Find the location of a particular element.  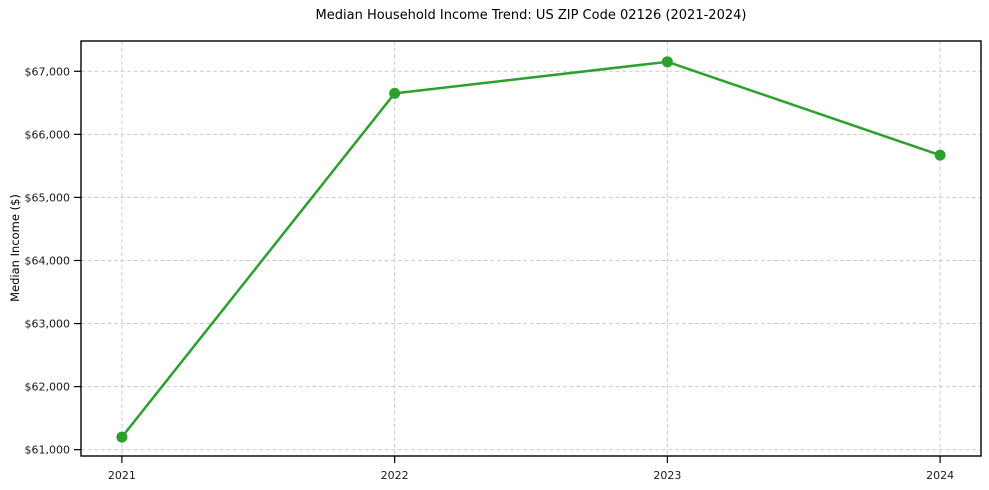

x-tick-label: 2022 is located at coordinates (395, 475).